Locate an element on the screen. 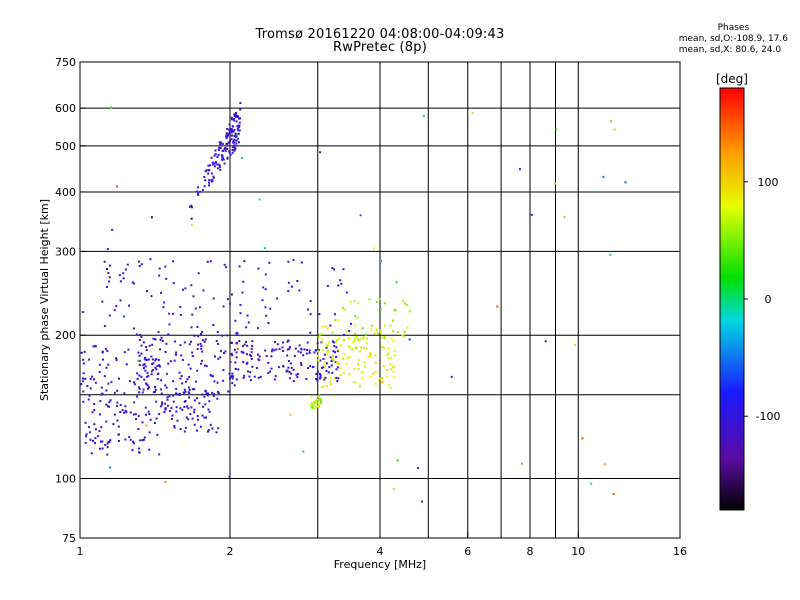 This screenshot has width=800, height=600. phases-heading: Phases is located at coordinates (733, 28).